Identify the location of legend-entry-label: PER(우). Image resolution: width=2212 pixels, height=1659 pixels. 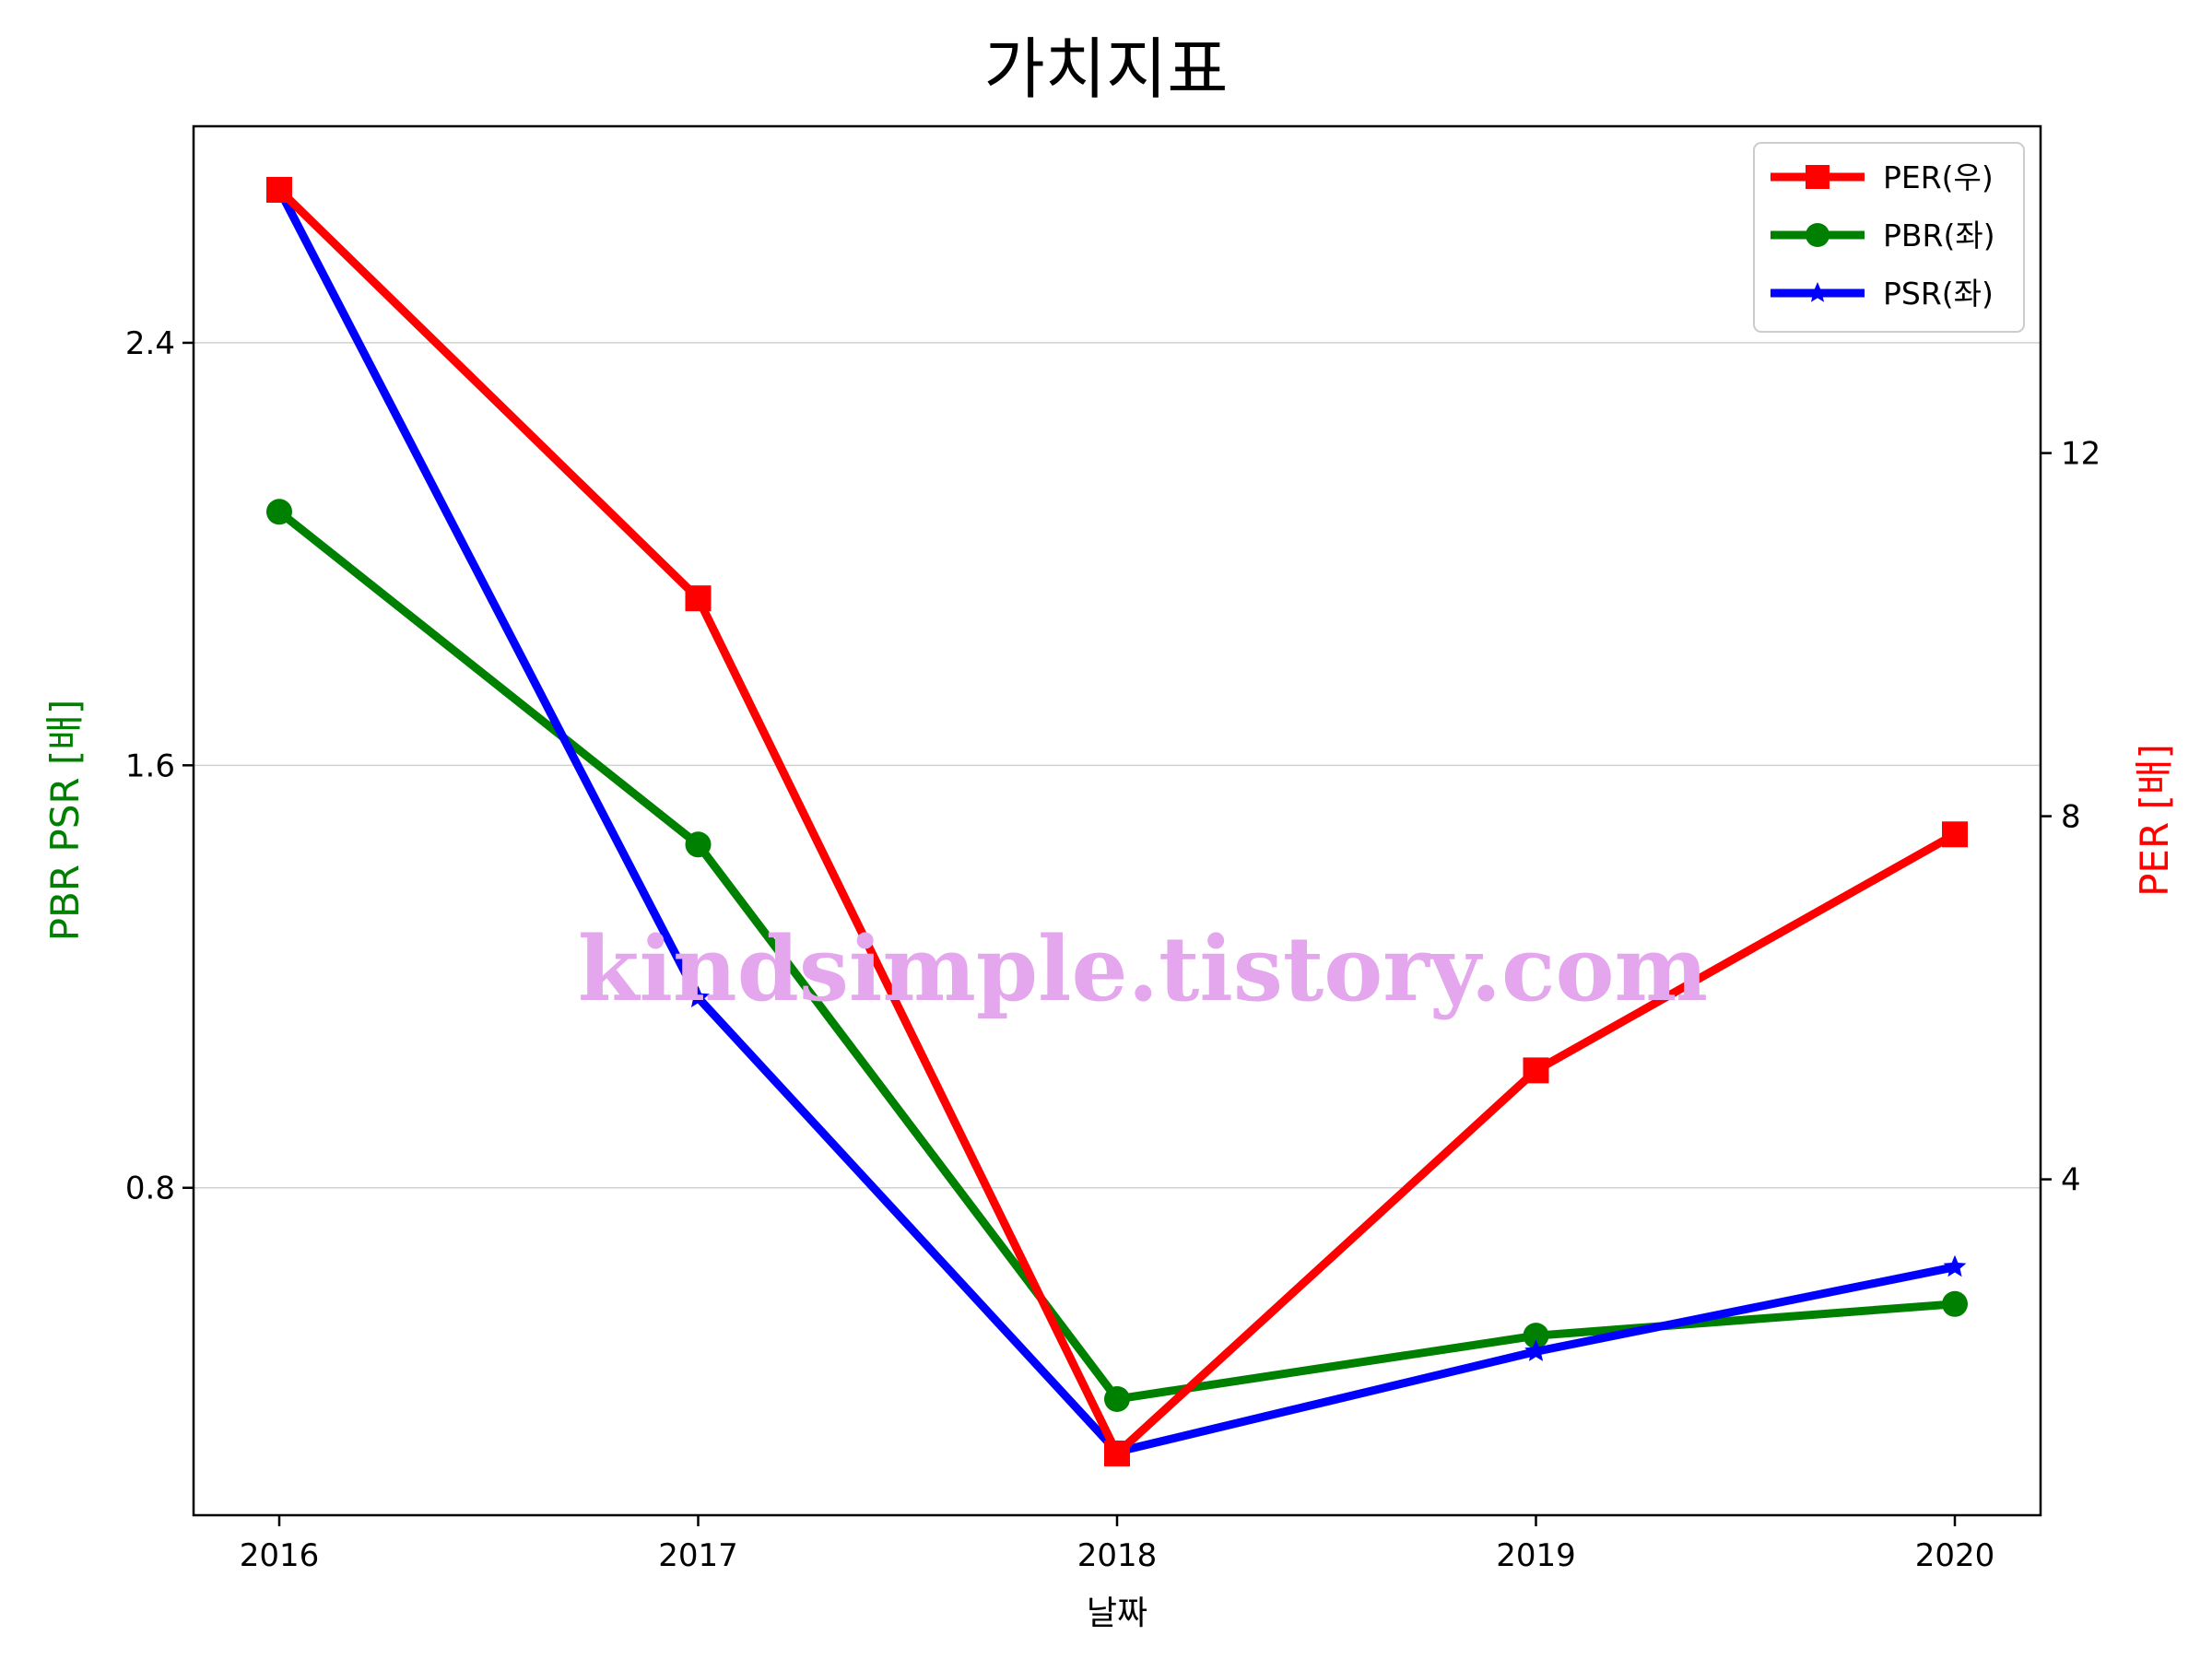
(1938, 177).